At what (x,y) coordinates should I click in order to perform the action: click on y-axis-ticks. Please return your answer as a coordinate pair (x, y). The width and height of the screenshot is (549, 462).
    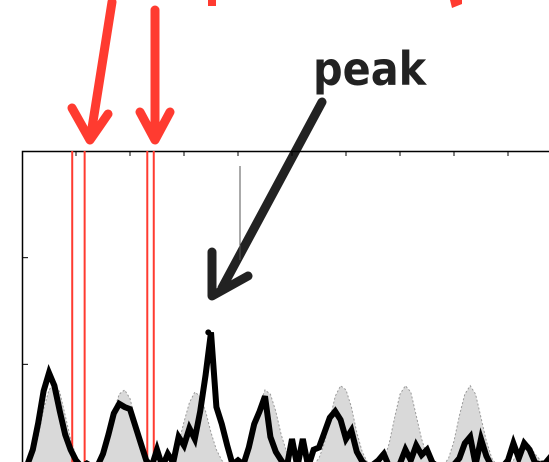
    Looking at the image, I should click on (25, 311).